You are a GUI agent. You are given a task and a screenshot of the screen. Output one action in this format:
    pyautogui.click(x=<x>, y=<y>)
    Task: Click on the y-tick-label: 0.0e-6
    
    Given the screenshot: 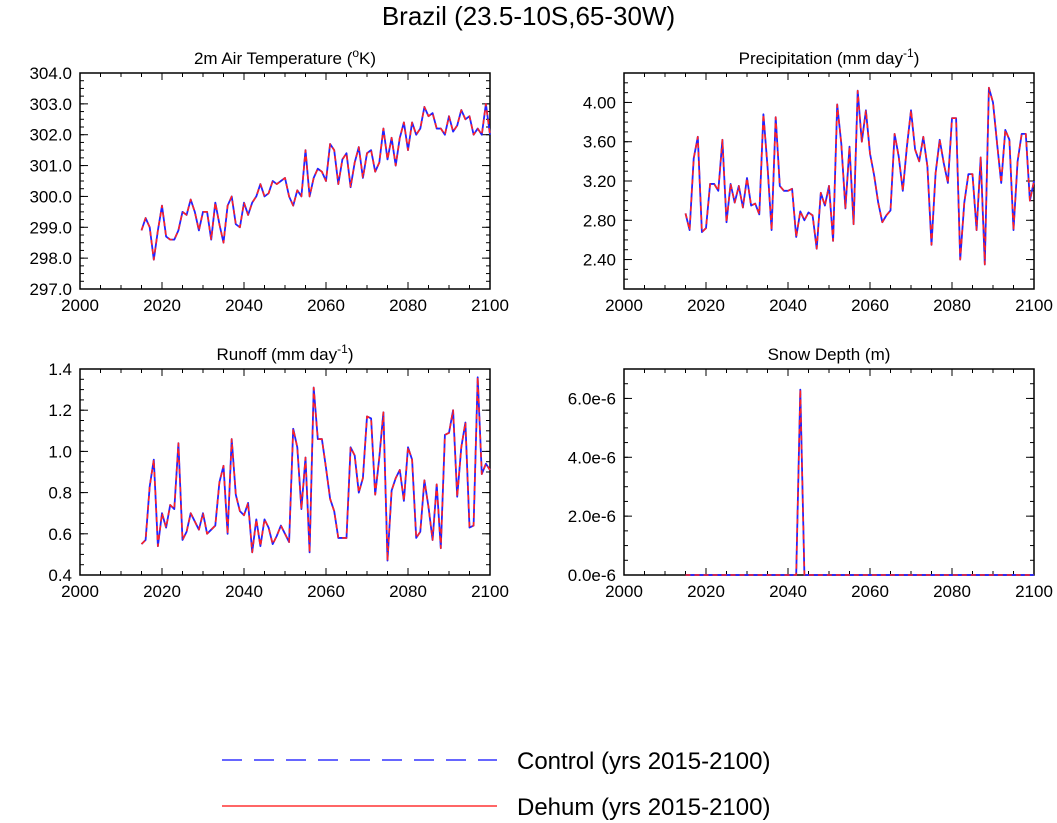 What is the action you would take?
    pyautogui.click(x=592, y=575)
    